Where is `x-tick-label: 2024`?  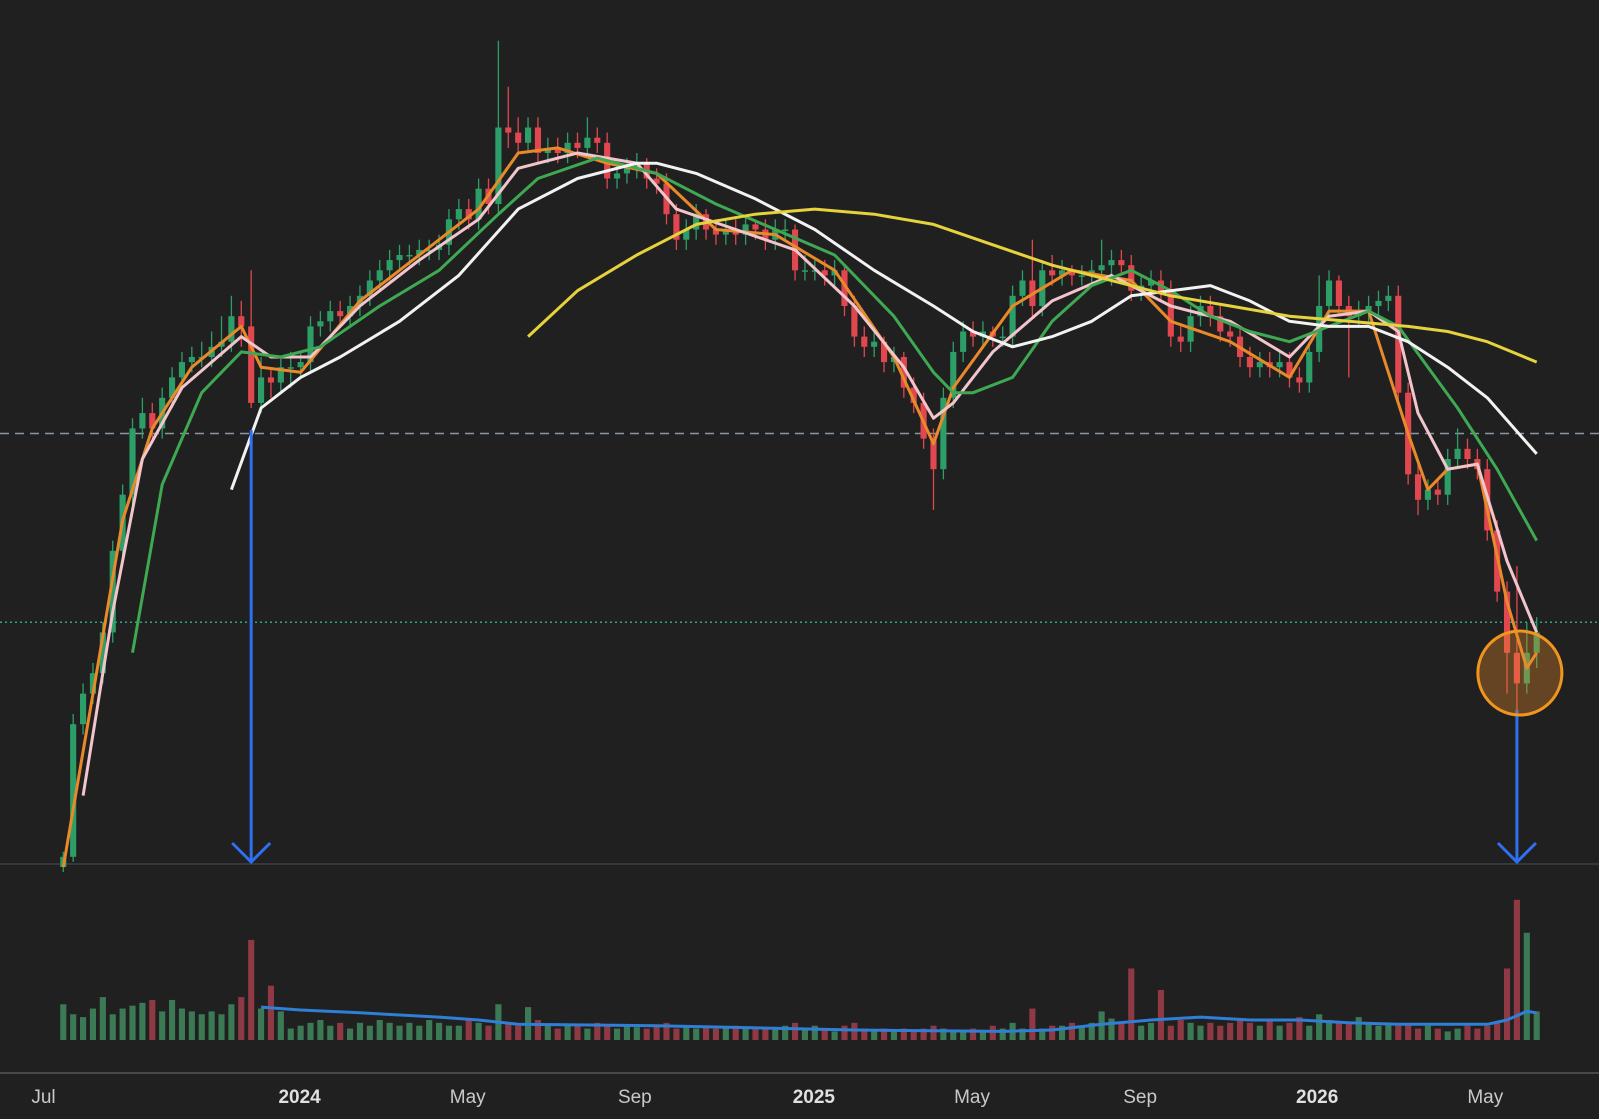
x-tick-label: 2024 is located at coordinates (299, 1097).